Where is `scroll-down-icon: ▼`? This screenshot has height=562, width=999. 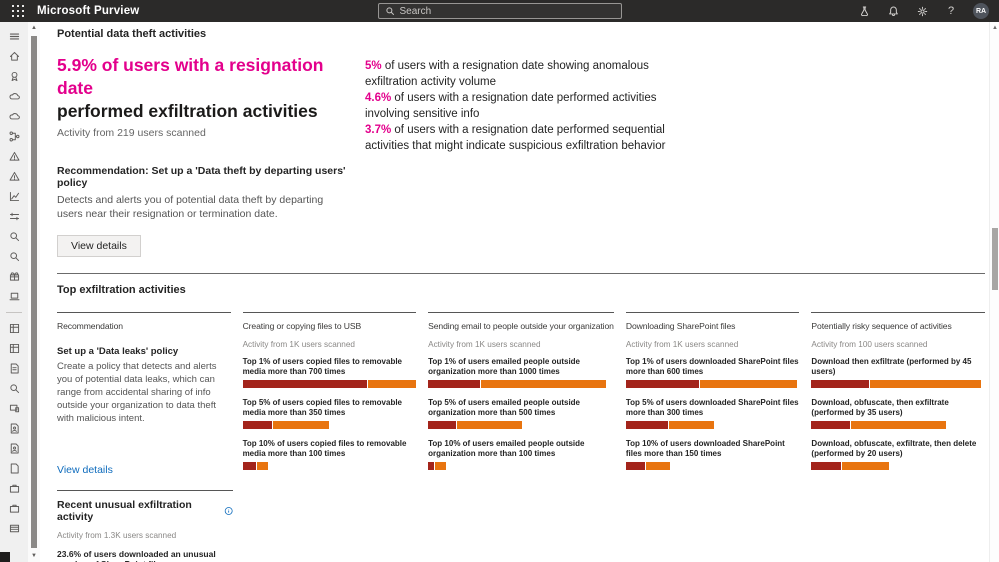 scroll-down-icon: ▼ is located at coordinates (34, 556).